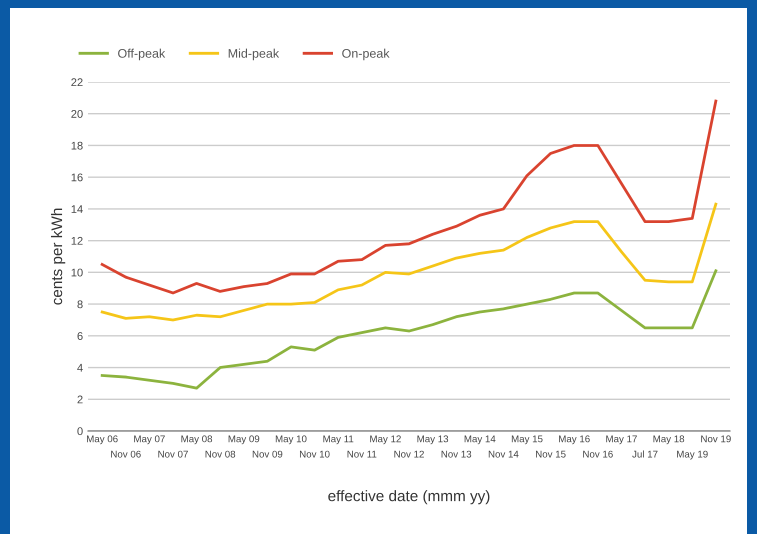 This screenshot has height=534, width=757. What do you see at coordinates (142, 54) in the screenshot?
I see `legend-label: Off-peak` at bounding box center [142, 54].